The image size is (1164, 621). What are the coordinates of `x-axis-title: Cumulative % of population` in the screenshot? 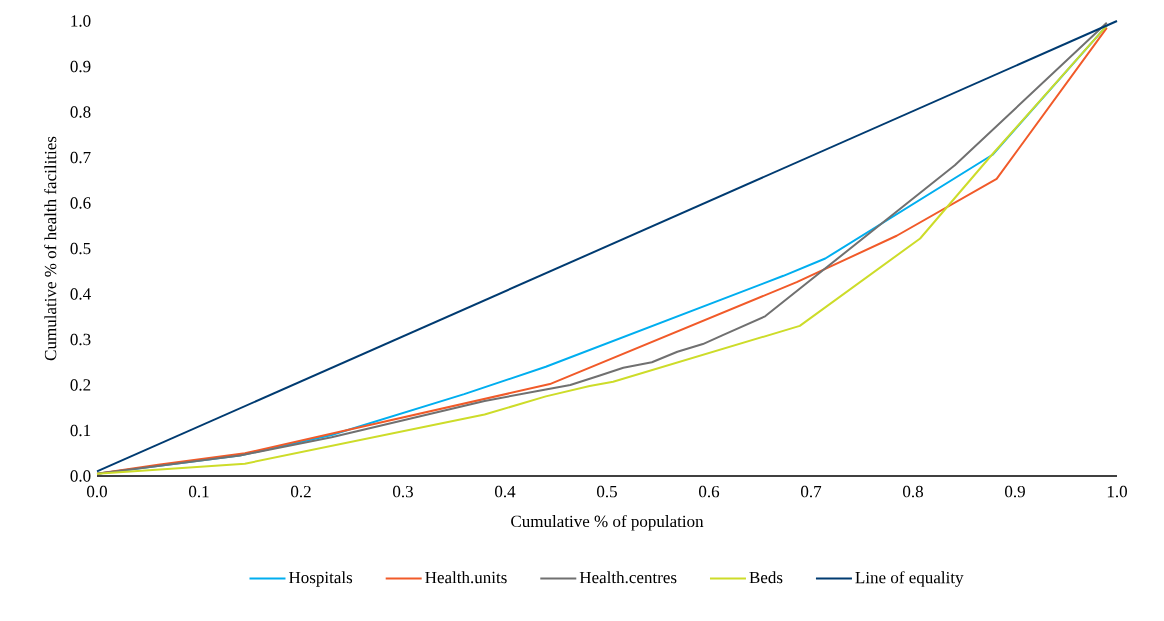 It's located at (607, 522).